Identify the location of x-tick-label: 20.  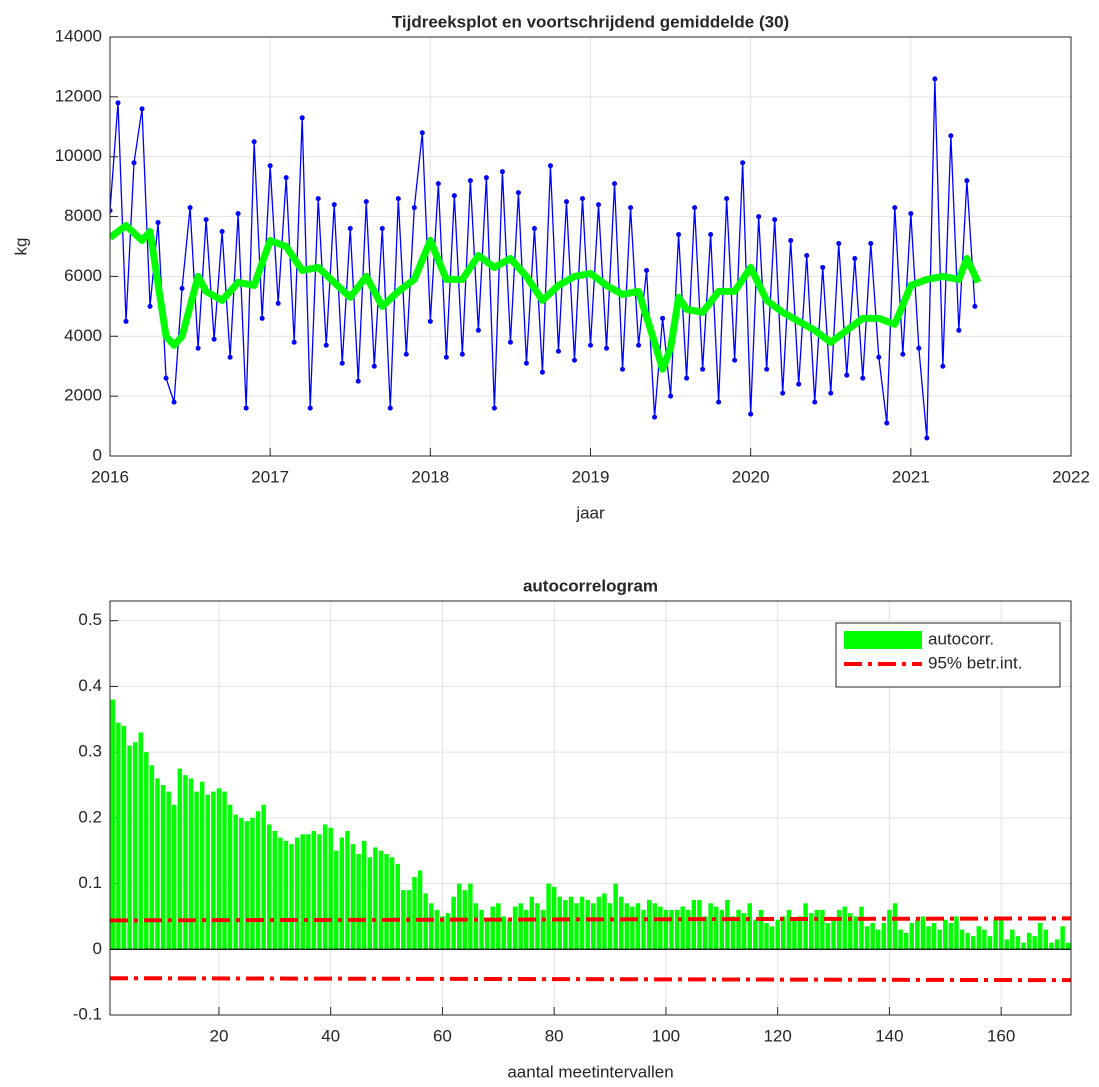
(218, 1035).